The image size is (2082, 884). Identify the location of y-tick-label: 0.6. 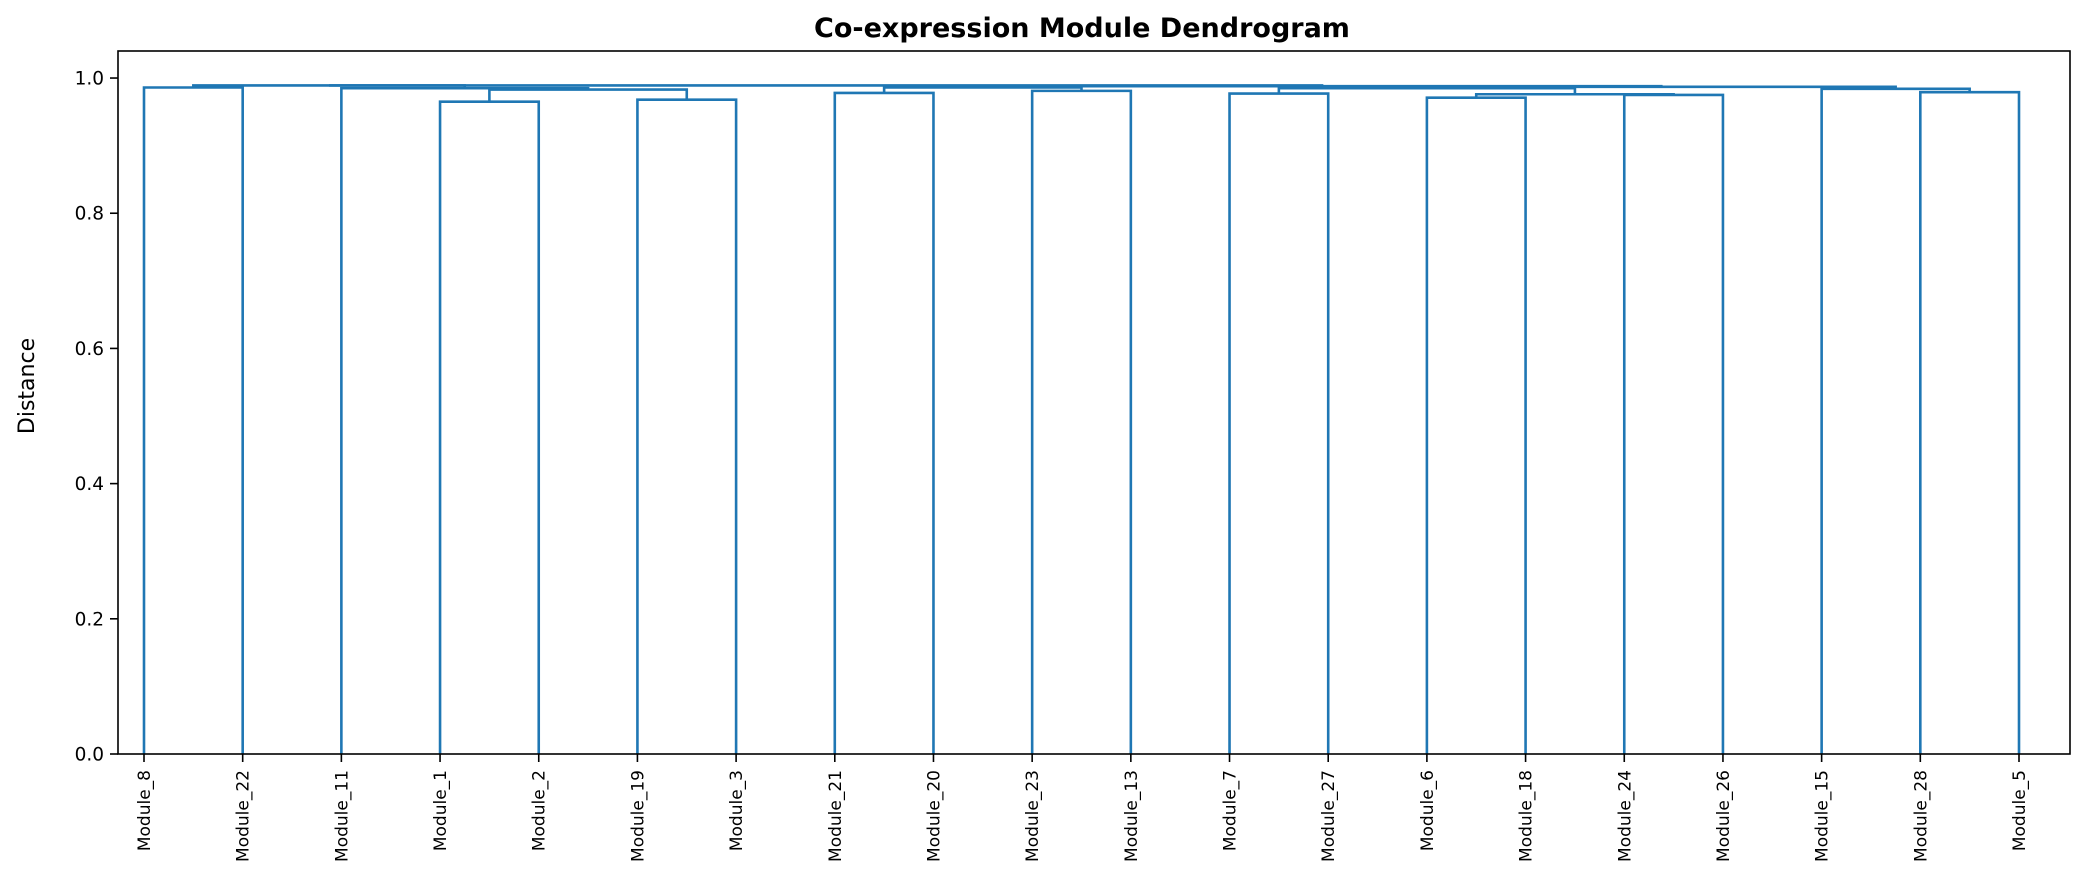
(89, 349).